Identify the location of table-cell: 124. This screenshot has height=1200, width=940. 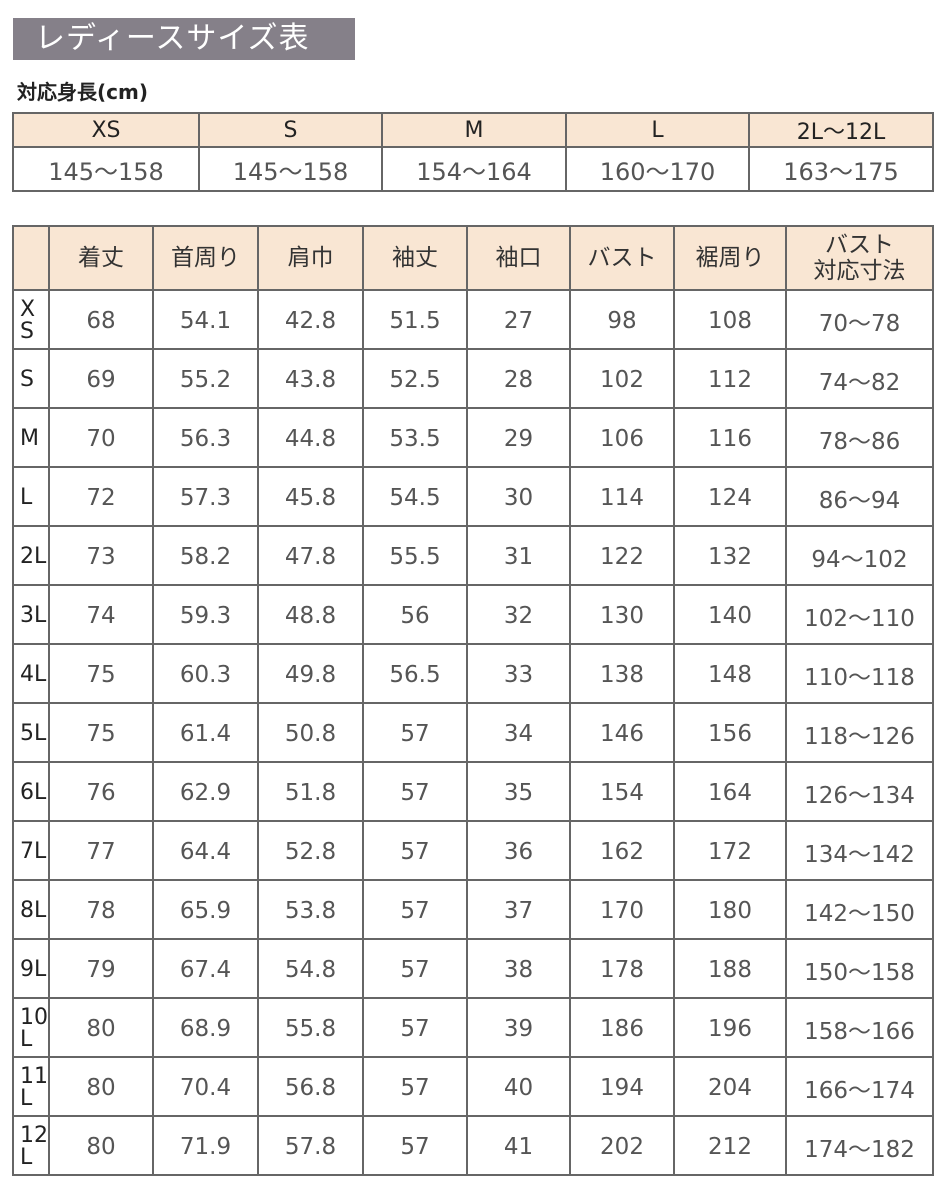
(730, 496).